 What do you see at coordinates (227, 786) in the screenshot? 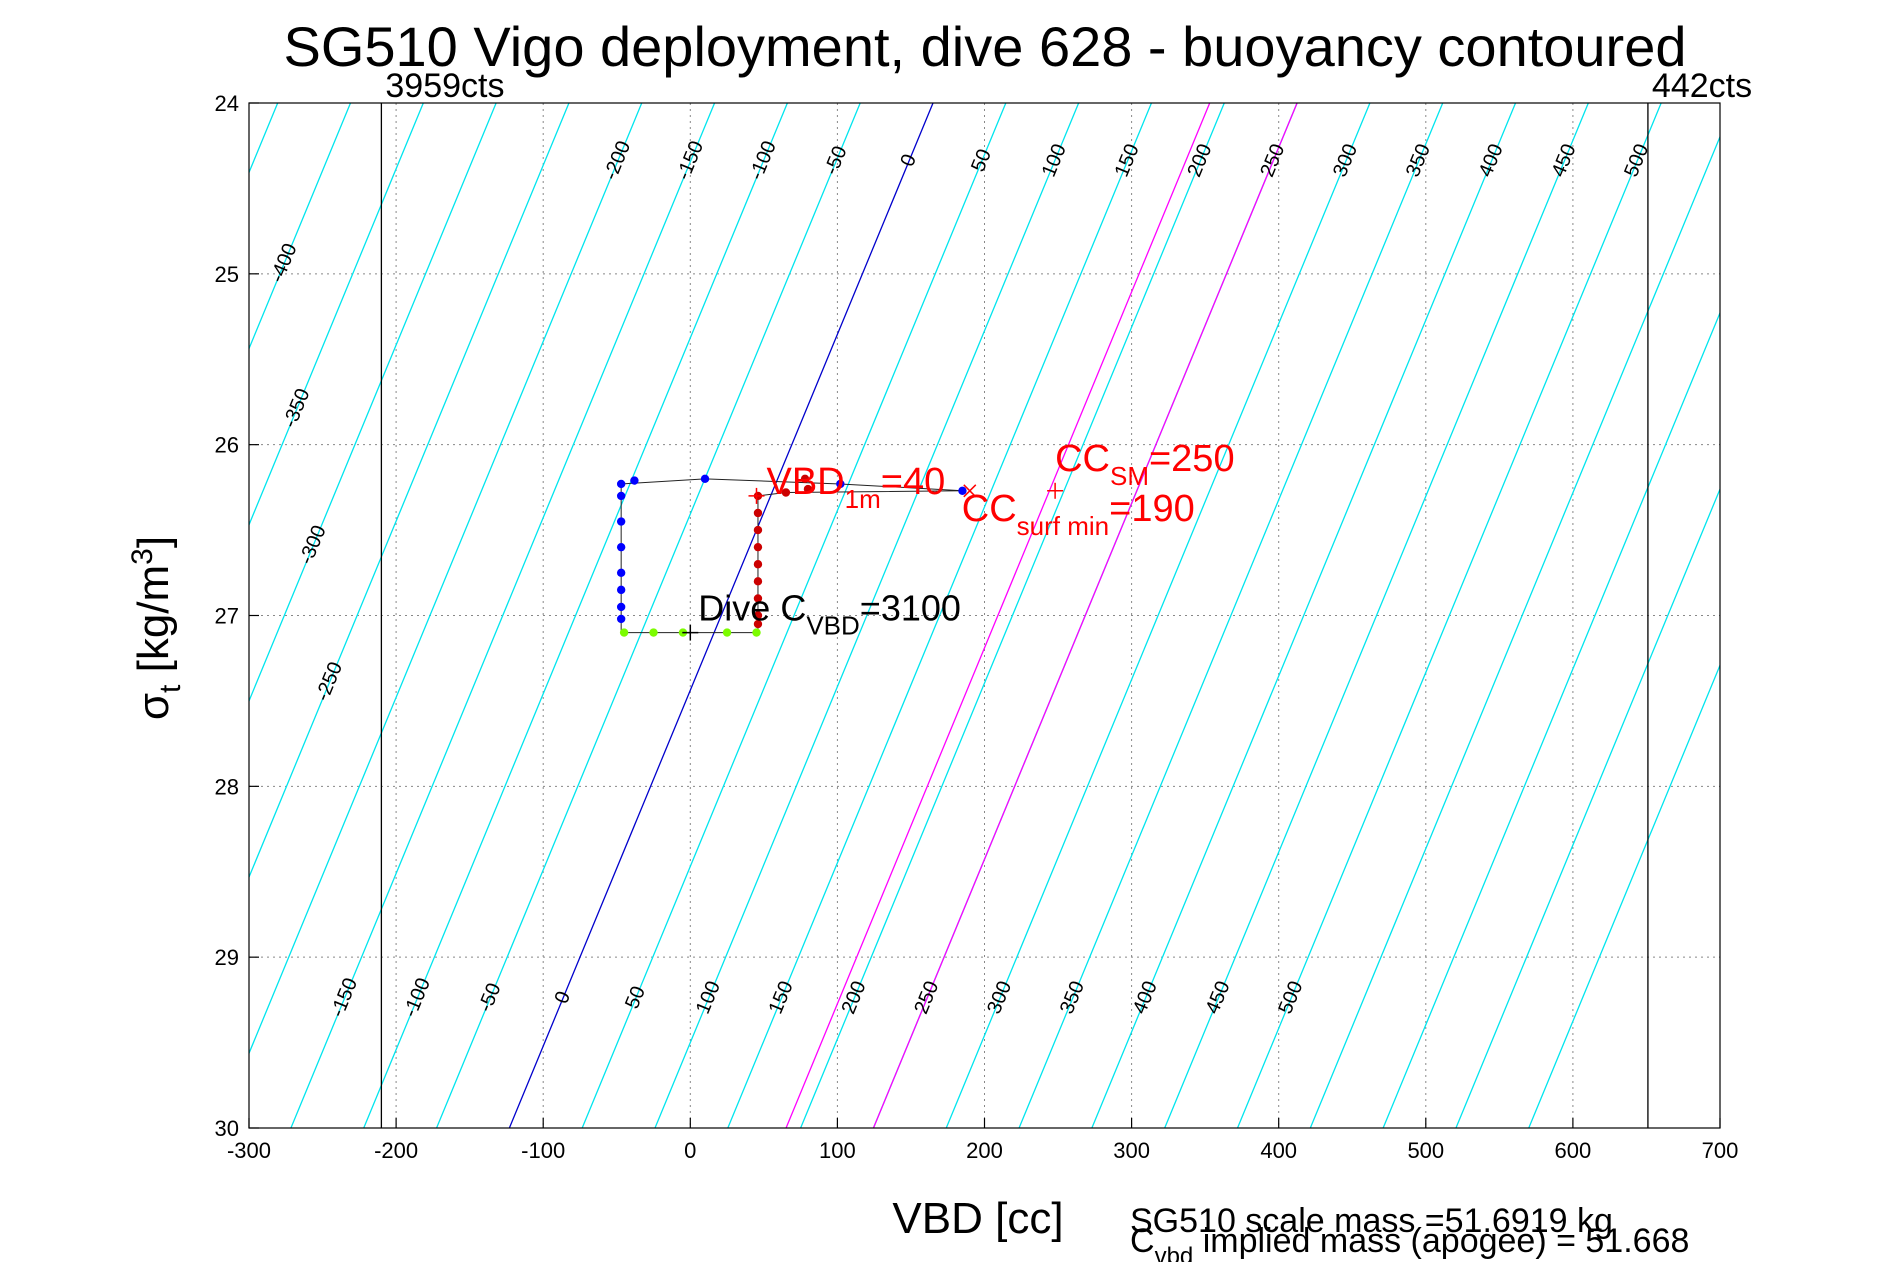
I see `y-tick-label: 28` at bounding box center [227, 786].